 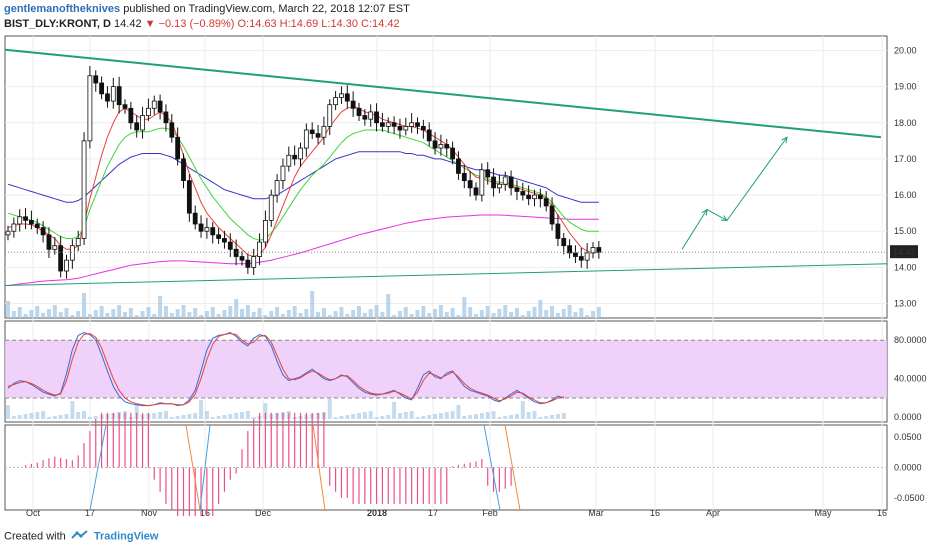 I want to click on macd-y-tick-label: 0.0500, so click(x=908, y=437).